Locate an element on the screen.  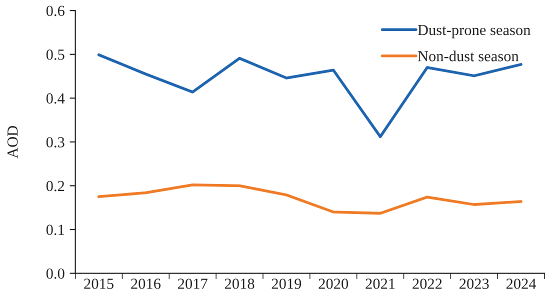
y-tick-label: 0.2 is located at coordinates (55, 186).